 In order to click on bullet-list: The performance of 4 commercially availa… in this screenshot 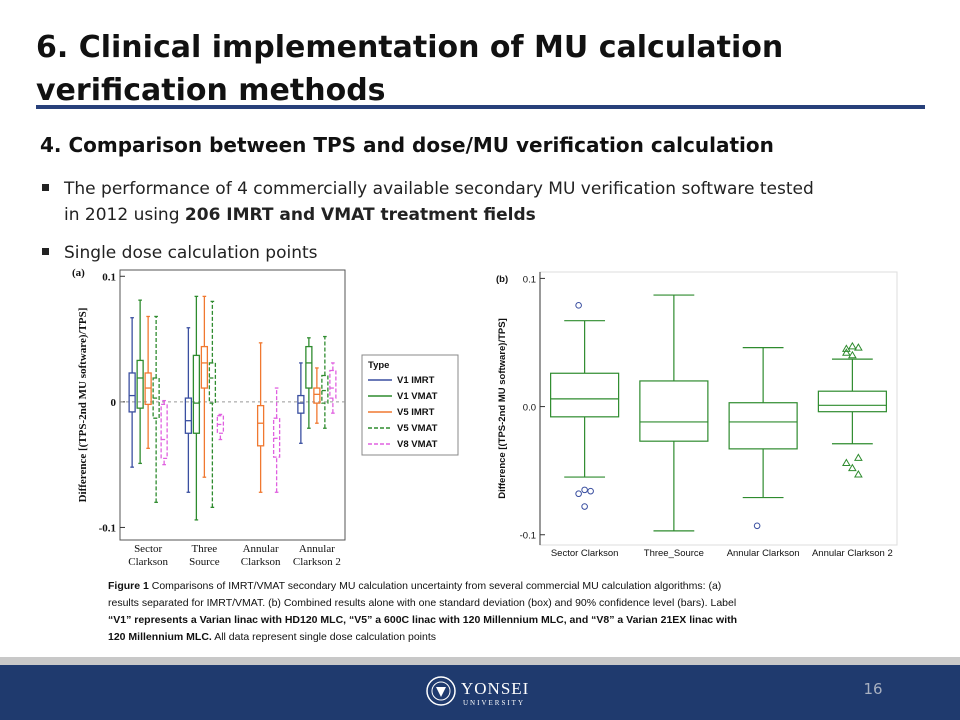, I will do `click(428, 221)`.